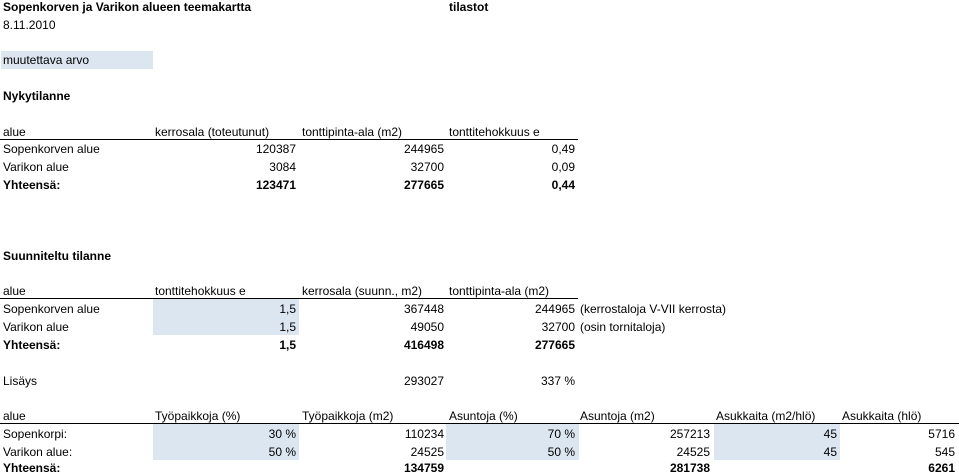  I want to click on current-header-rule, so click(289, 139).